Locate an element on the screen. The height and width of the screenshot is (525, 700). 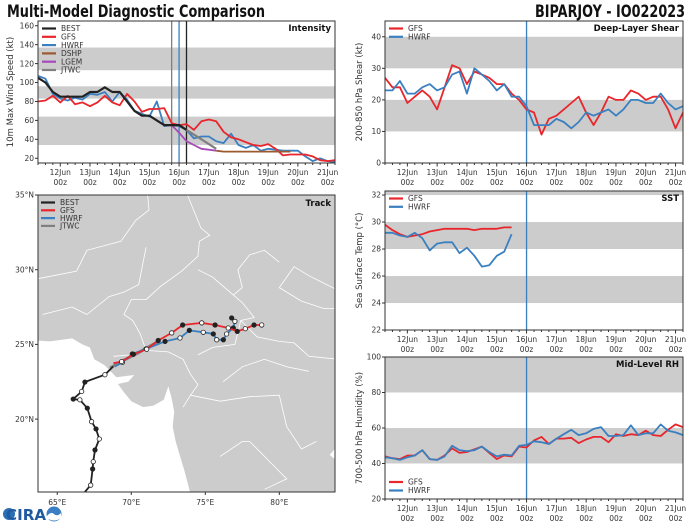
panel-title: Track is located at coordinates (319, 204).